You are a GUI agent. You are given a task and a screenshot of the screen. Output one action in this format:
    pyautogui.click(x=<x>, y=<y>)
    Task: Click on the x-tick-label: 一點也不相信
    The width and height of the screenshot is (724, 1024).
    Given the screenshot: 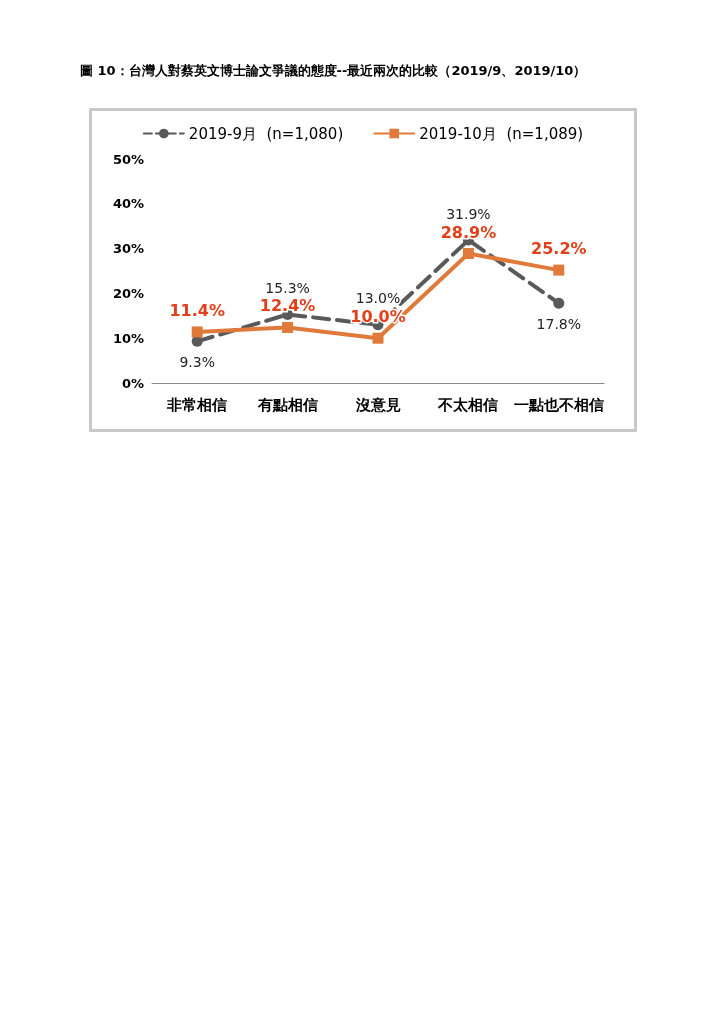 What is the action you would take?
    pyautogui.click(x=558, y=404)
    